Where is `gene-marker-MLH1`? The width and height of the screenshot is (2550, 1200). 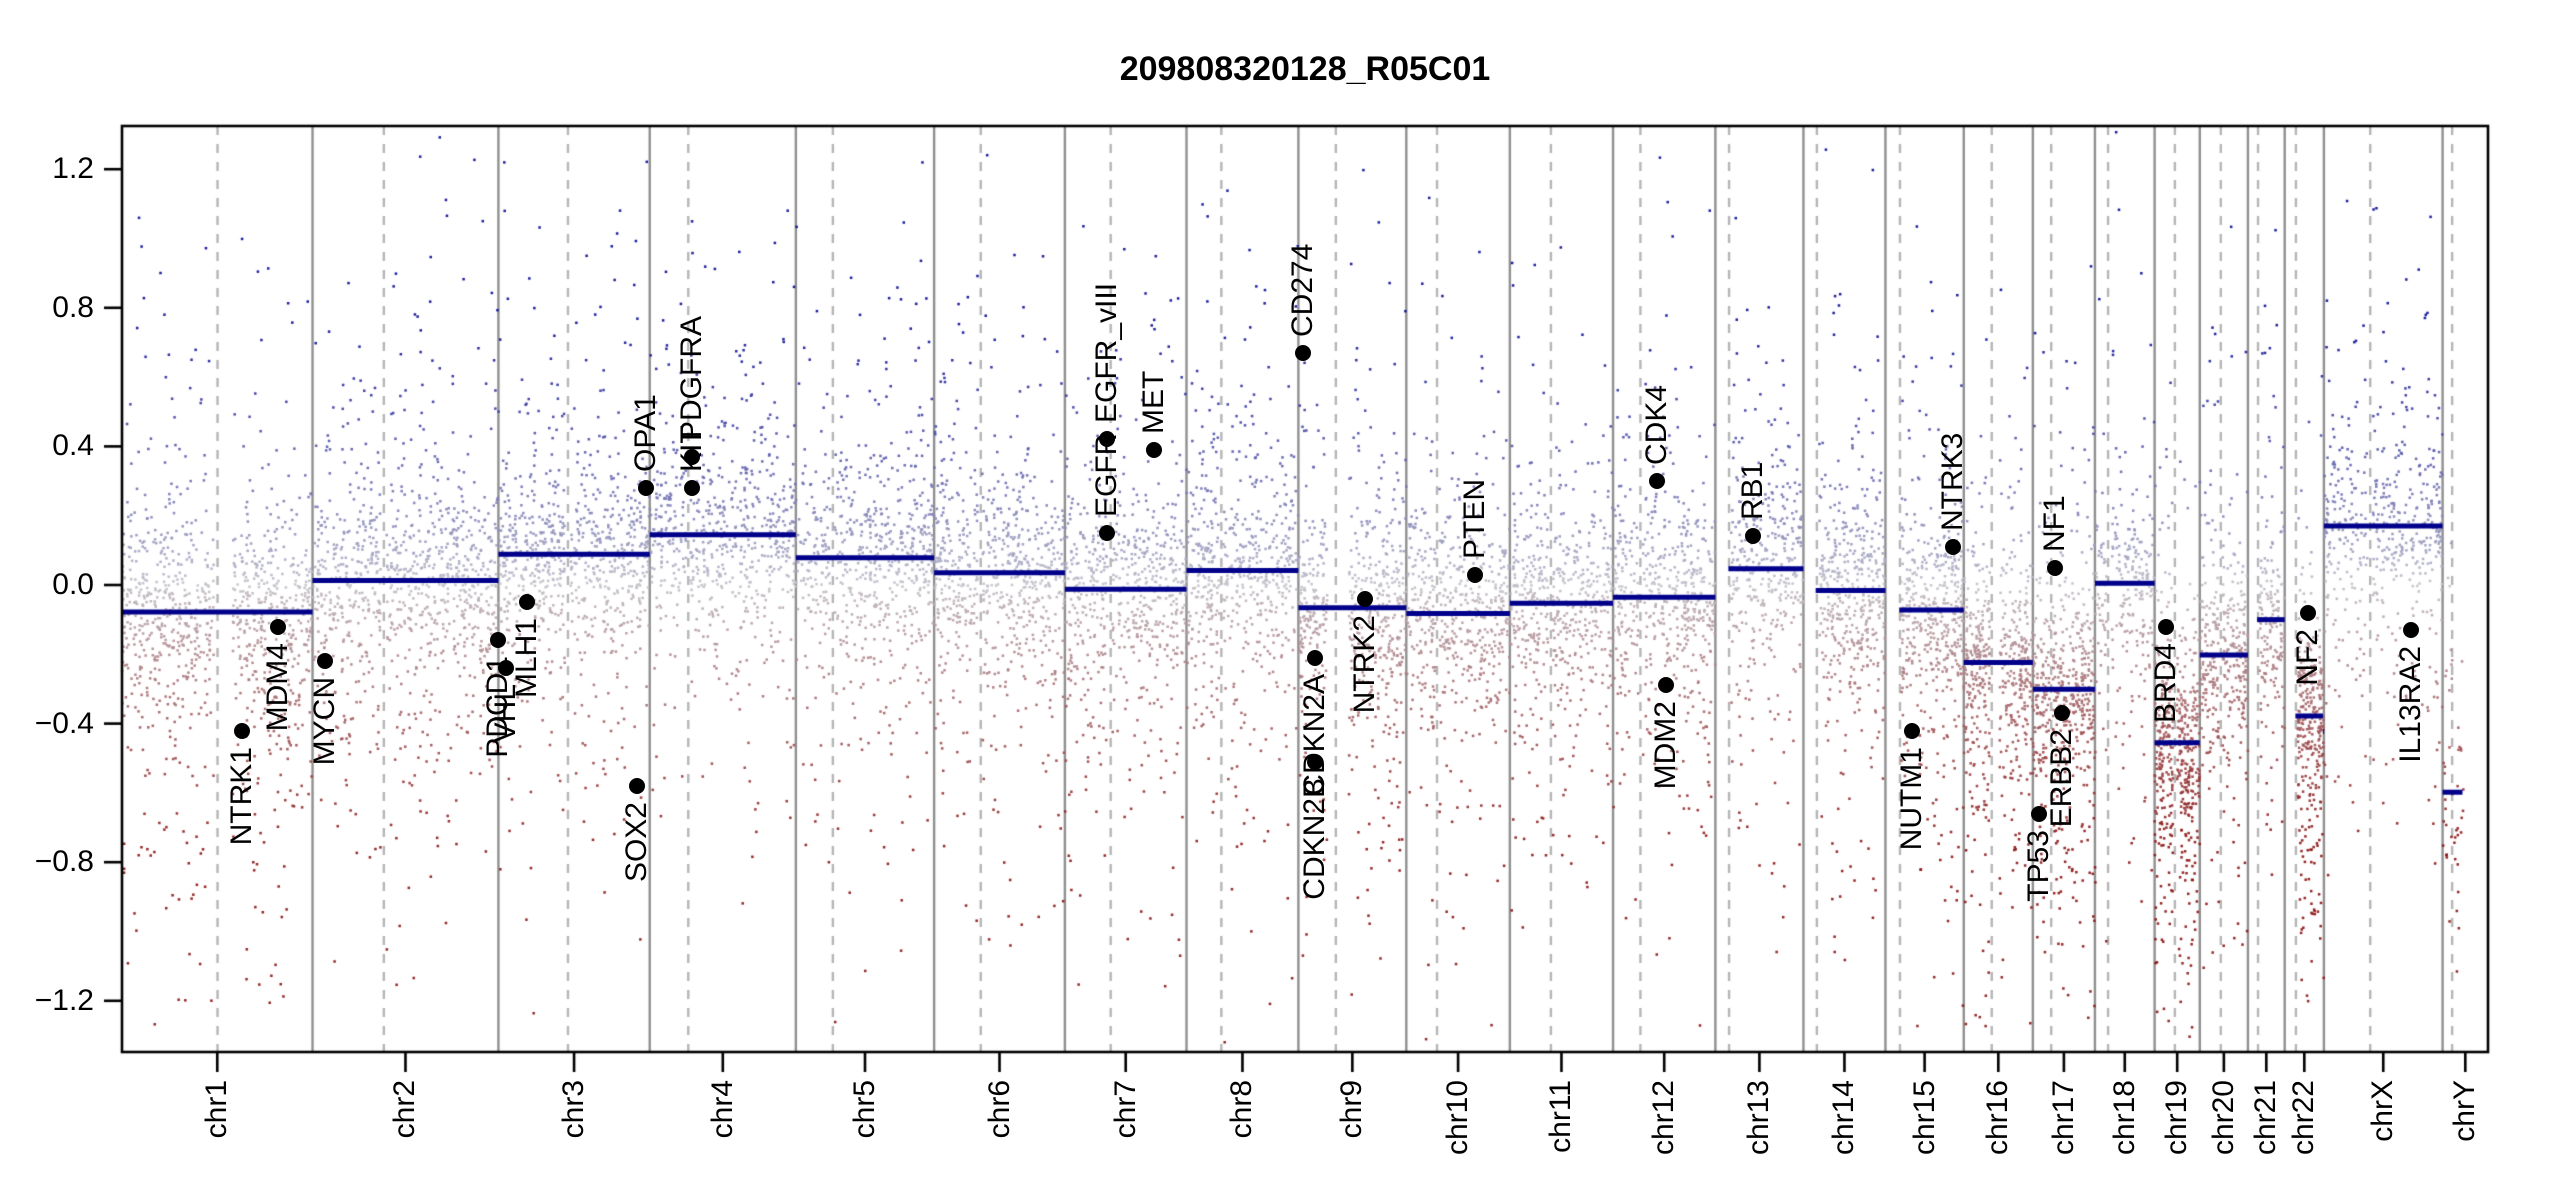
gene-marker-MLH1 is located at coordinates (526, 602).